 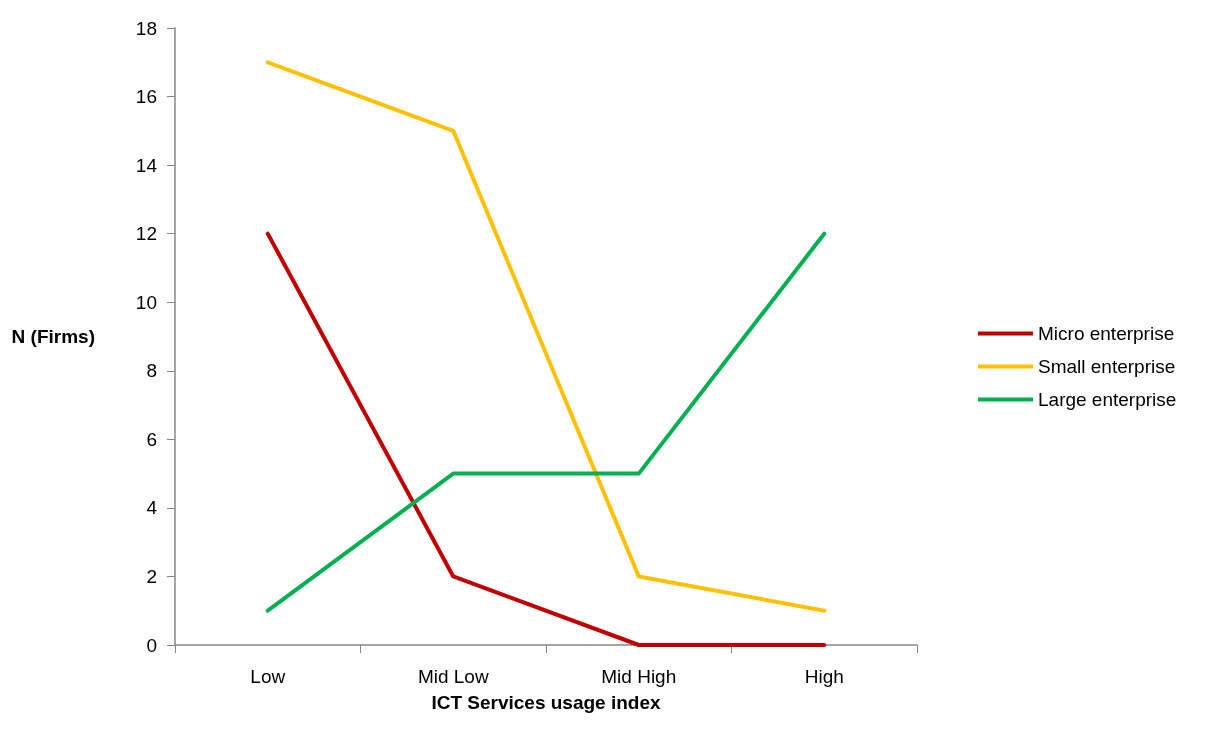 What do you see at coordinates (146, 97) in the screenshot?
I see `y-tick-label: 16` at bounding box center [146, 97].